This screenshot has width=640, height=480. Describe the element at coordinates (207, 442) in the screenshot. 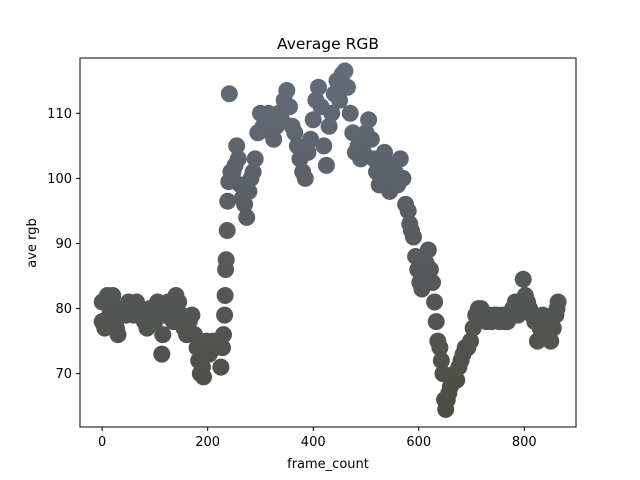

I see `x-tick-label: 200` at that location.